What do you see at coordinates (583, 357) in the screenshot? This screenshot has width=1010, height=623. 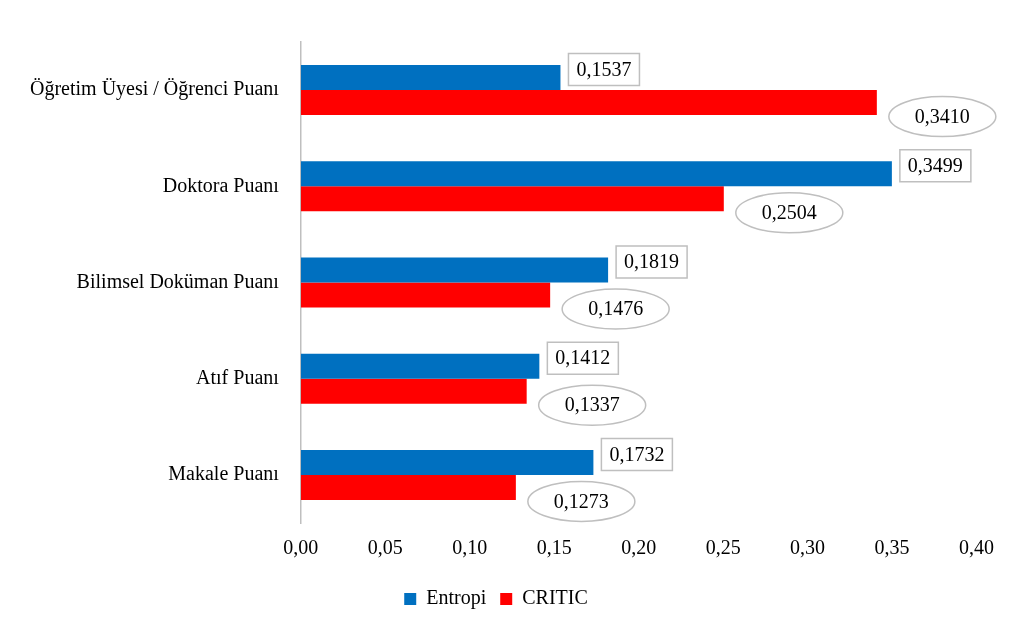 I see `data-label: 0,1412` at bounding box center [583, 357].